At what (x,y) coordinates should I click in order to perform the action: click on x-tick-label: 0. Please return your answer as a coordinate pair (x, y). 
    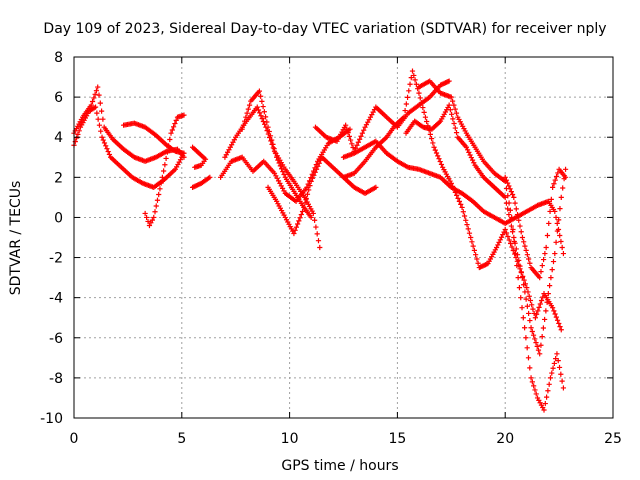
    Looking at the image, I should click on (74, 439).